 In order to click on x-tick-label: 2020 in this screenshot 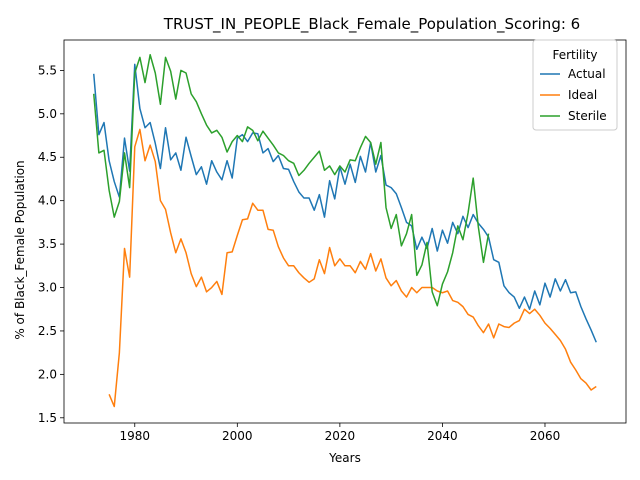, I will do `click(340, 436)`.